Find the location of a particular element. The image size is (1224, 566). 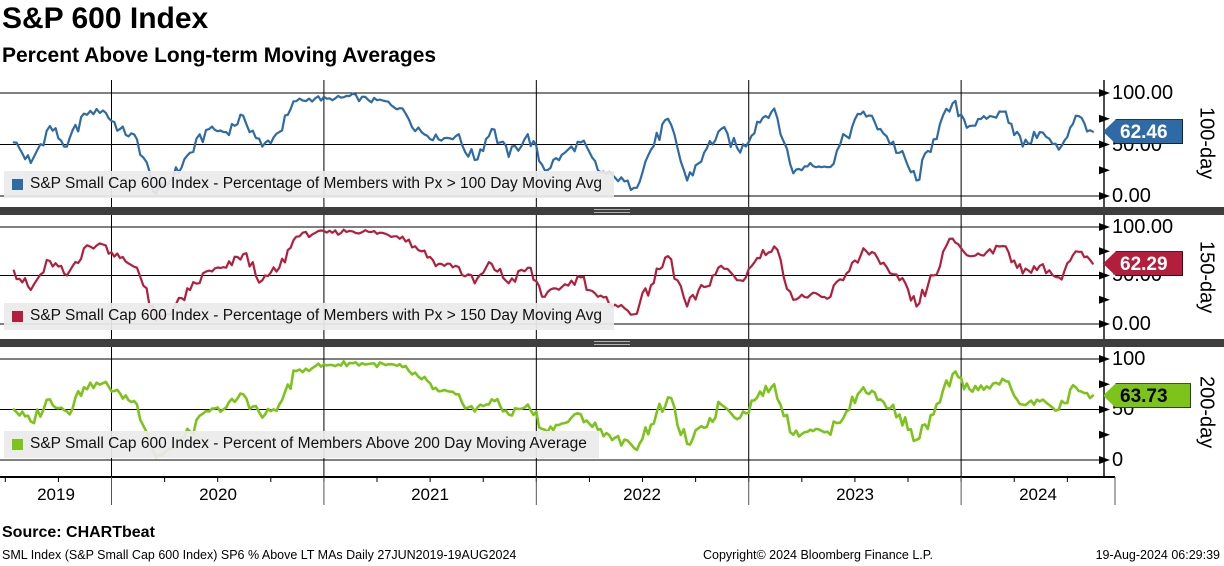

axis-title-150-day: 150-day is located at coordinates (1206, 277).